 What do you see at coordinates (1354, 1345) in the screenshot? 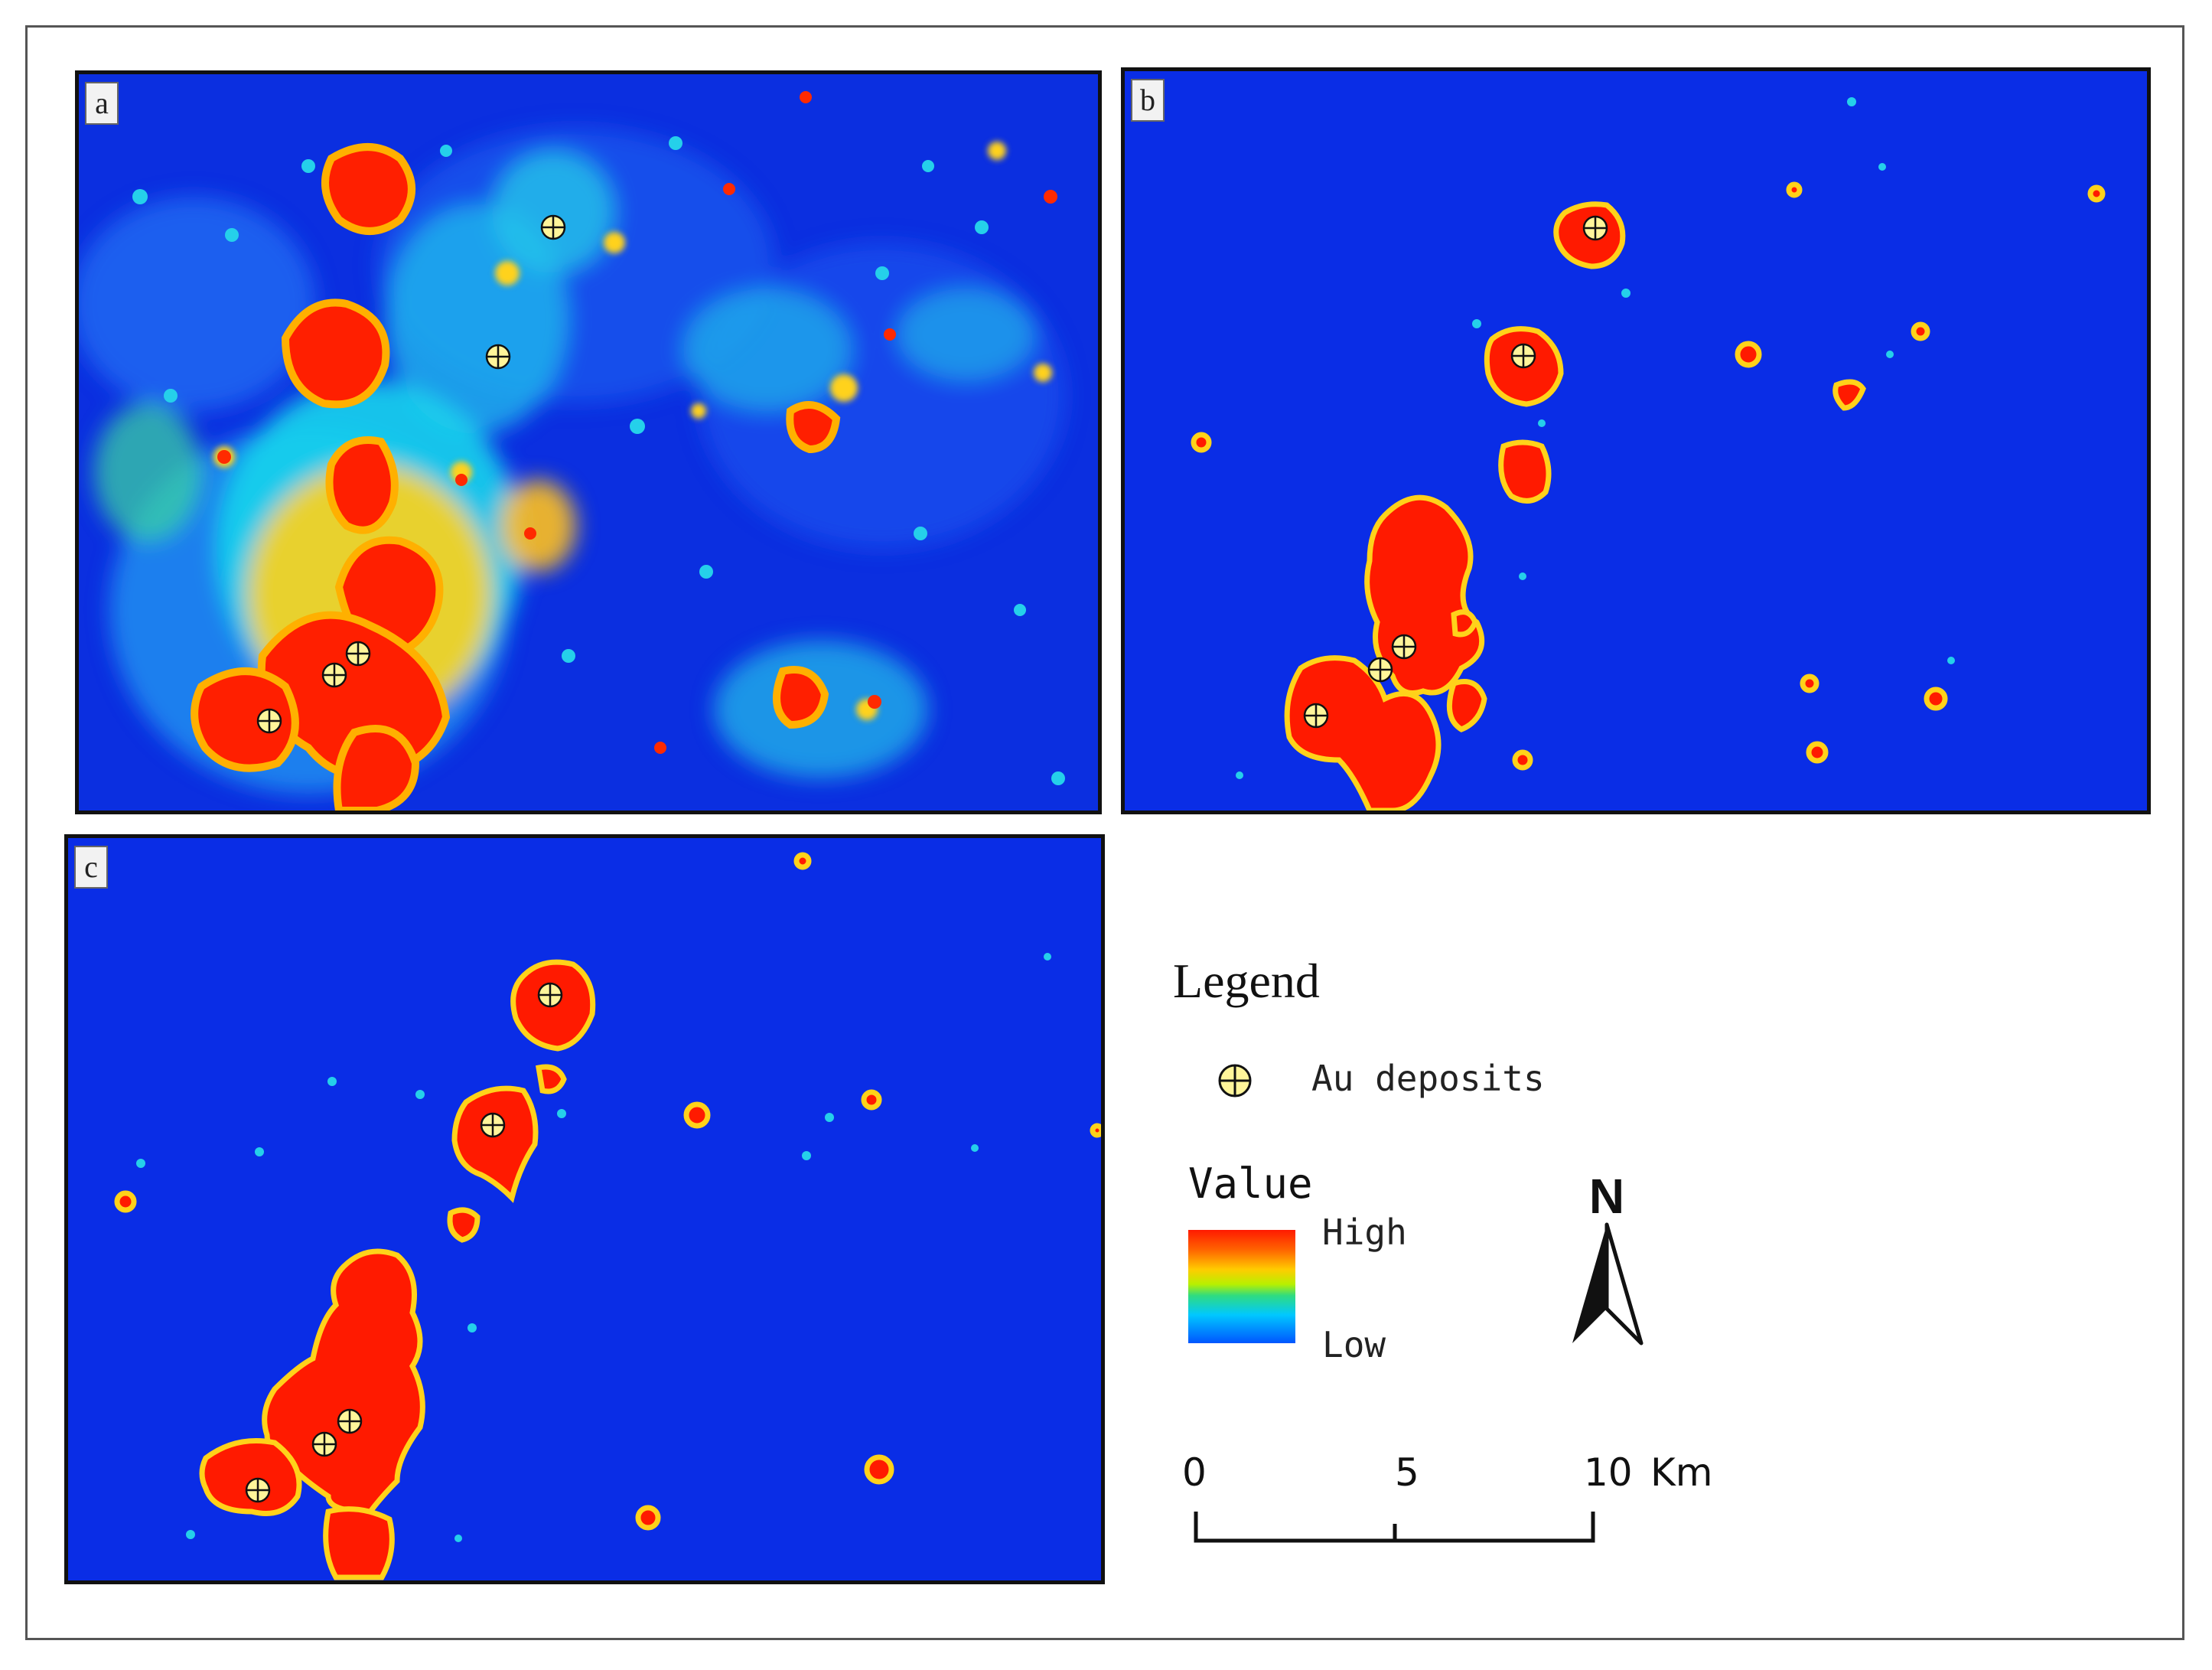
I see `ramp-low-label: Low` at bounding box center [1354, 1345].